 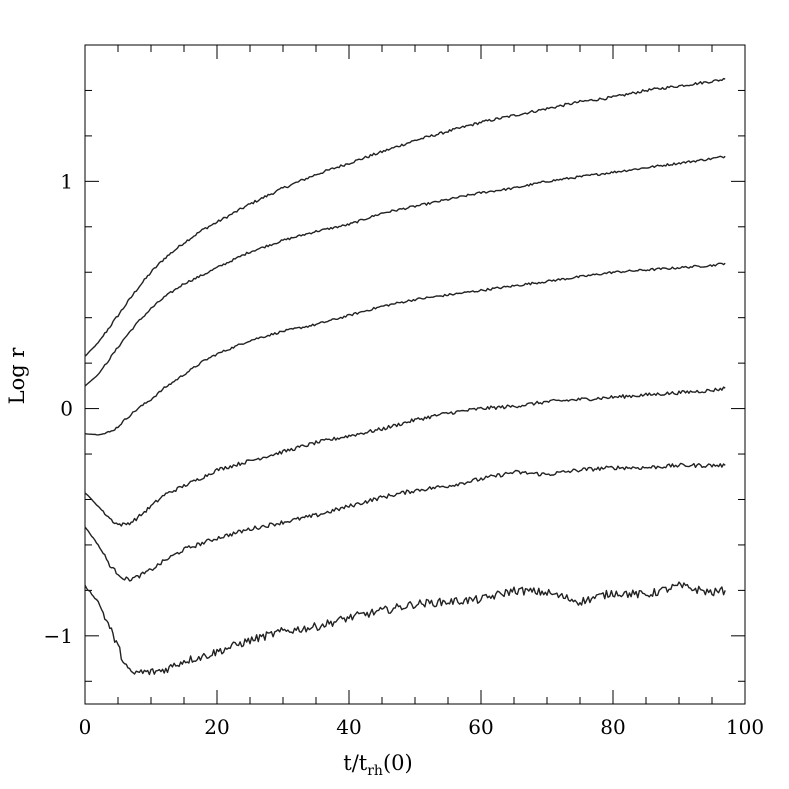 What do you see at coordinates (66, 181) in the screenshot?
I see `y-tick-label: 1` at bounding box center [66, 181].